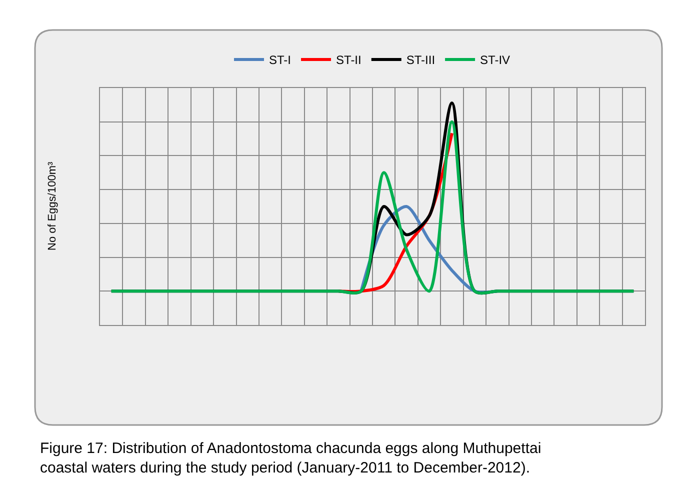 This screenshot has height=491, width=676. Describe the element at coordinates (495, 60) in the screenshot. I see `legend-label: ST-IV` at that location.